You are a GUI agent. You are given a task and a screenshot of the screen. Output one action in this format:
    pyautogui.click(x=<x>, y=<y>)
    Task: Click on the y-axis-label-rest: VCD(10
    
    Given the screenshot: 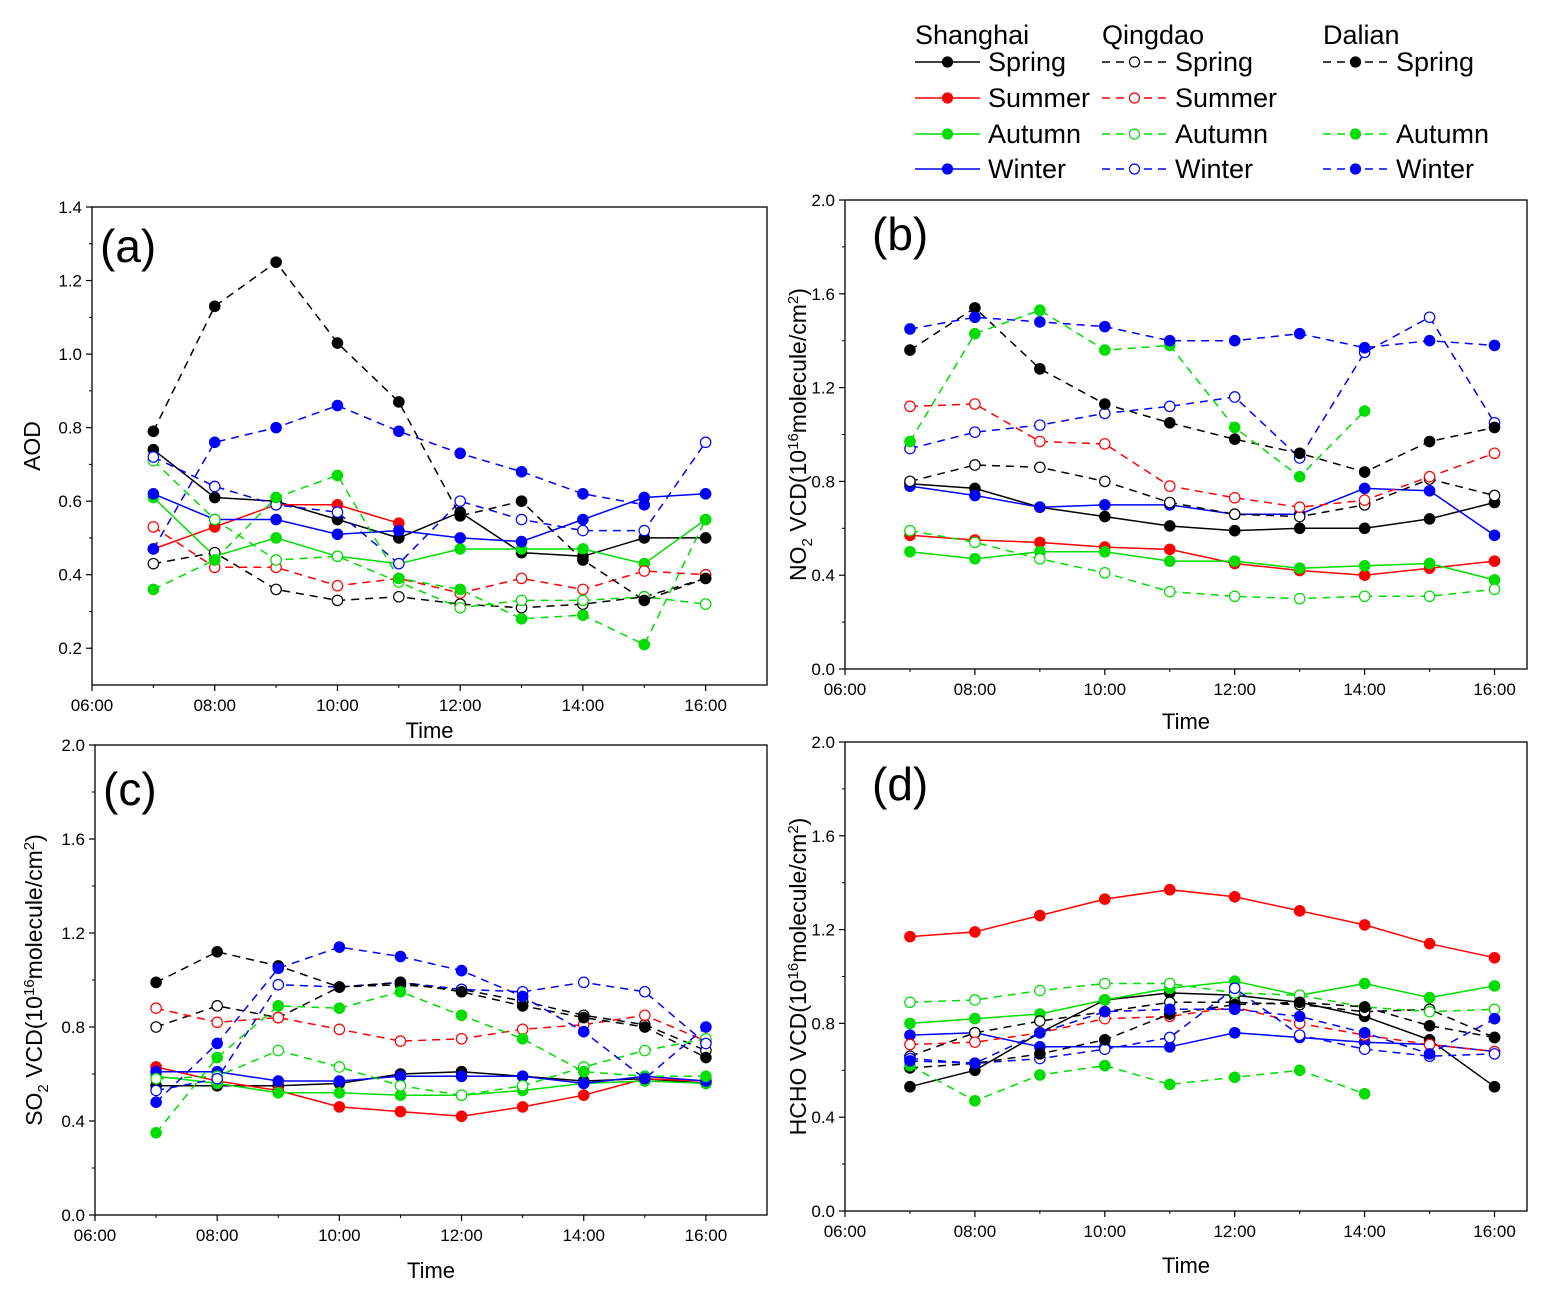 What is the action you would take?
    pyautogui.click(x=34, y=1040)
    